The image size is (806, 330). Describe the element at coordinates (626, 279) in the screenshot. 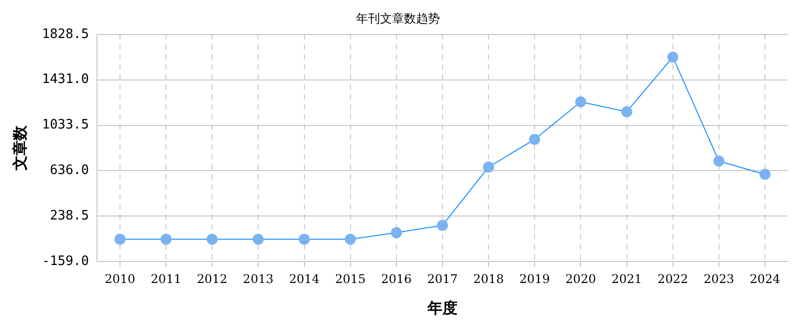

I see `x-tick-label: 2021` at that location.